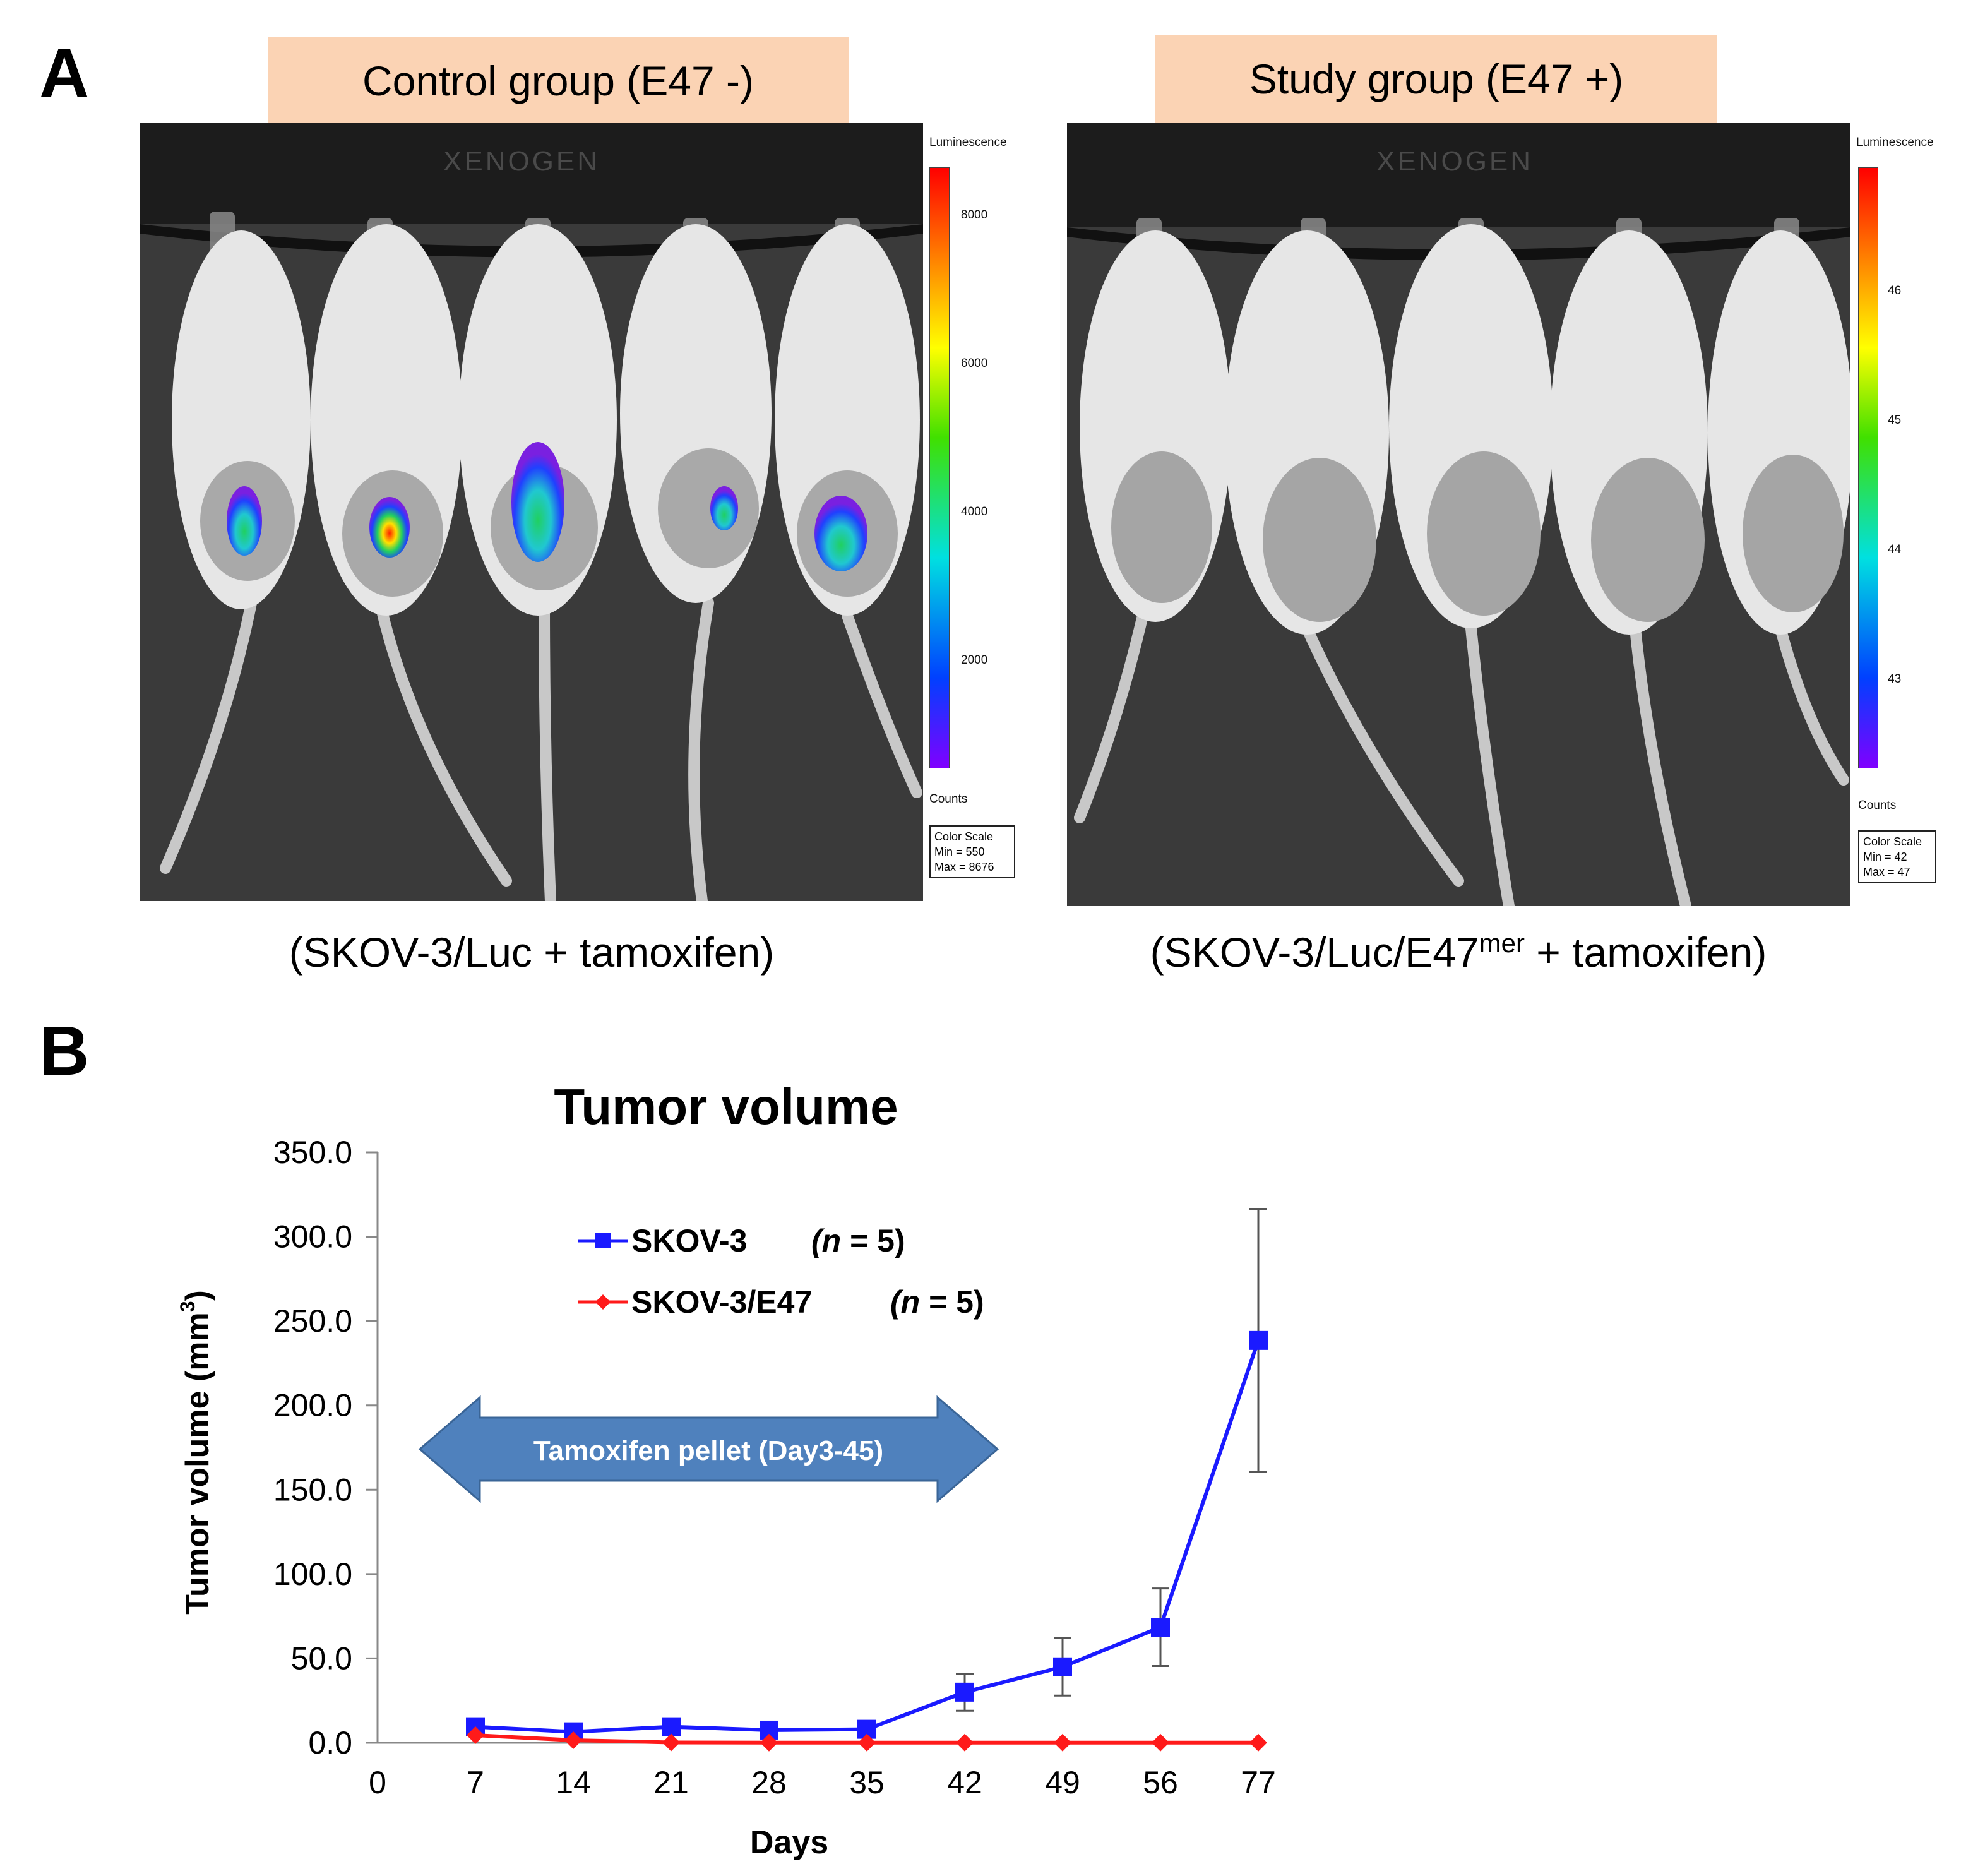 The image size is (1961, 1876). Describe the element at coordinates (313, 1406) in the screenshot. I see `y-tick-label: 200.0` at that location.